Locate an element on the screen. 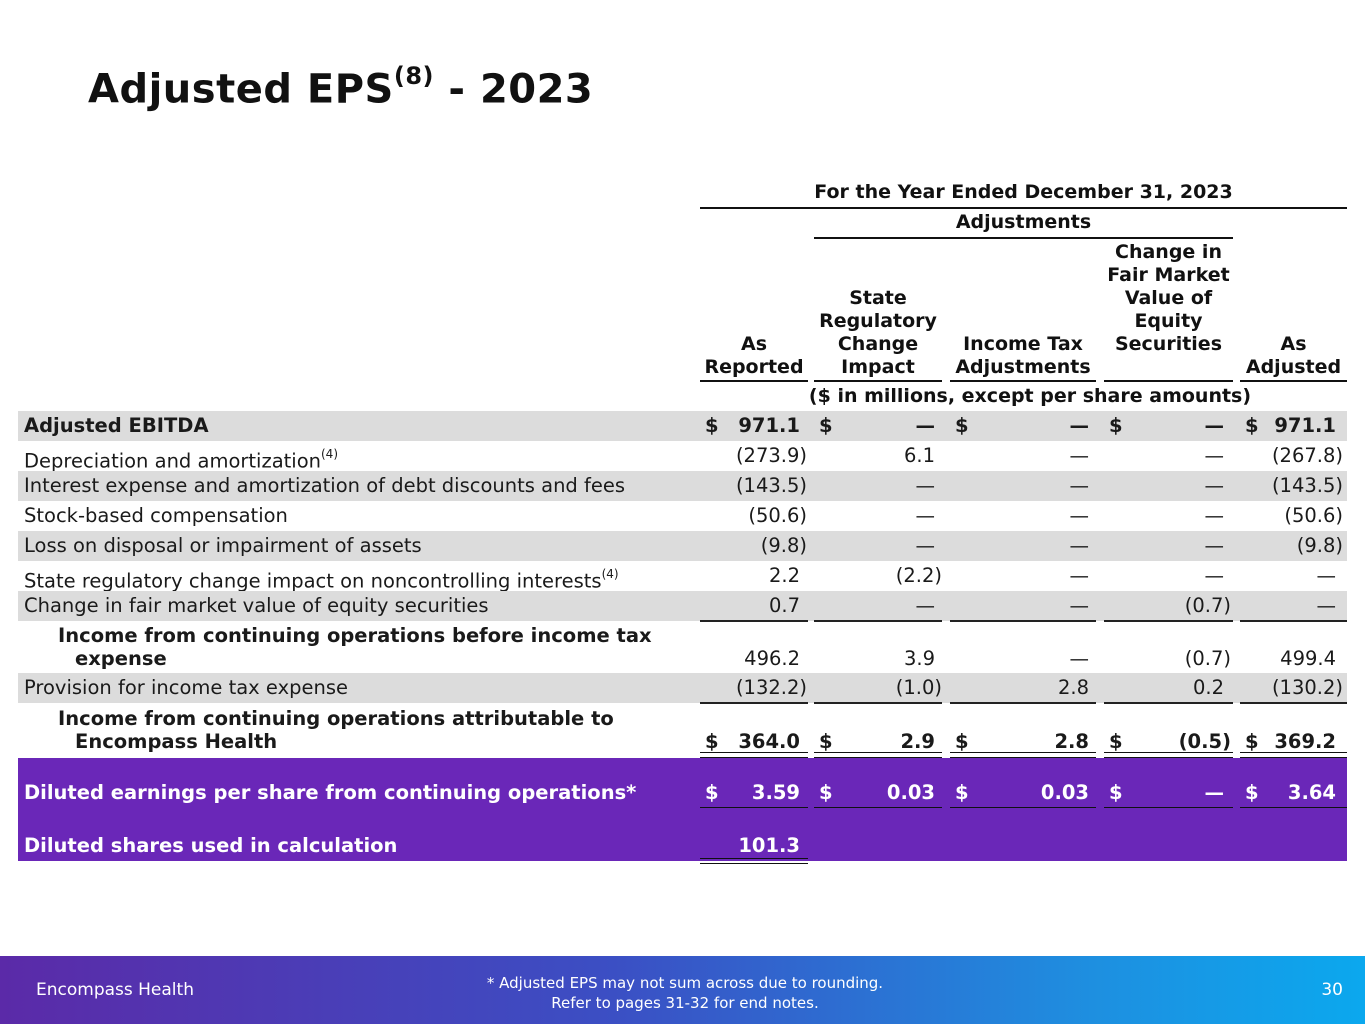 The image size is (1365, 1024). col-header-as-reported: As Reported is located at coordinates (754, 355).